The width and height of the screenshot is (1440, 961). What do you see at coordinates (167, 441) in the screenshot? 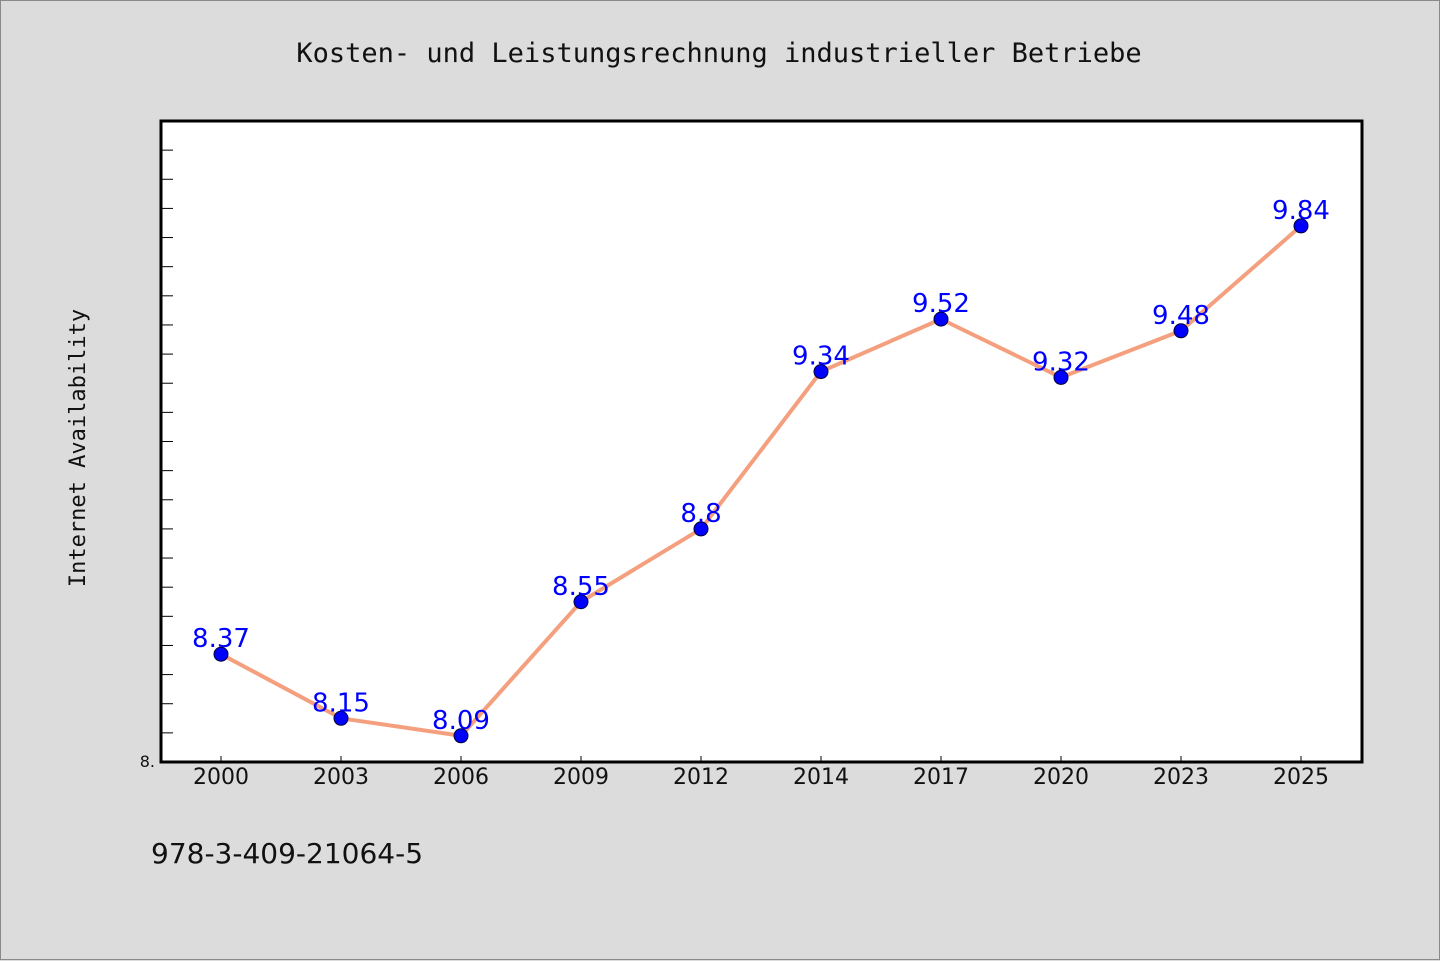
I see `y-axis-ticks` at bounding box center [167, 441].